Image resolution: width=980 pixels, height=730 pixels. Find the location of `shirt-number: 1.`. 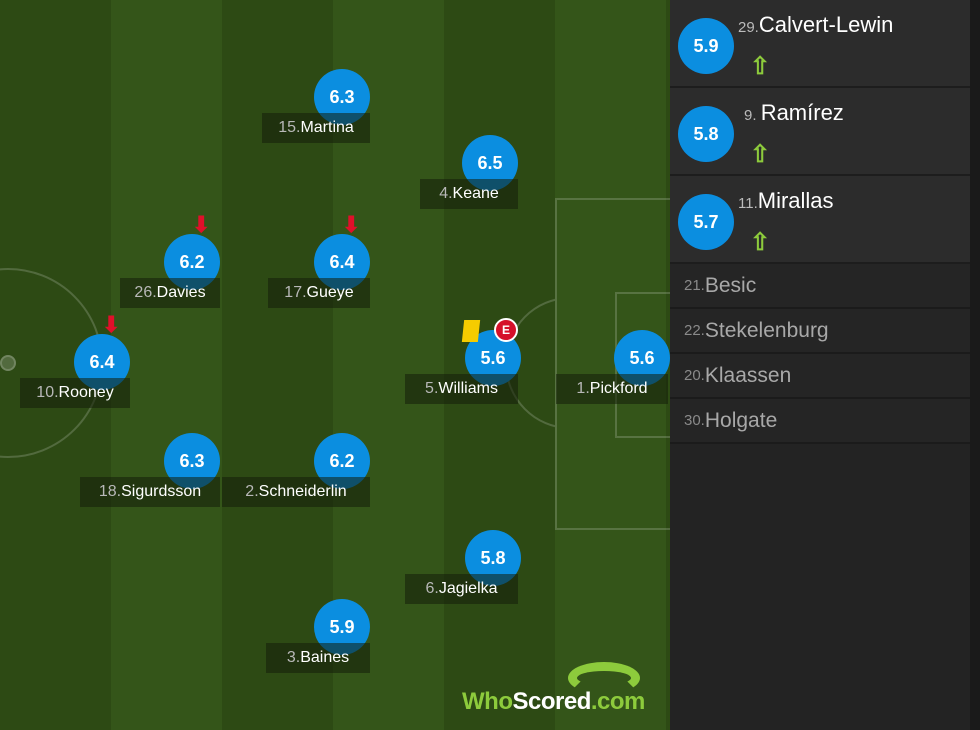

shirt-number: 1. is located at coordinates (583, 388).